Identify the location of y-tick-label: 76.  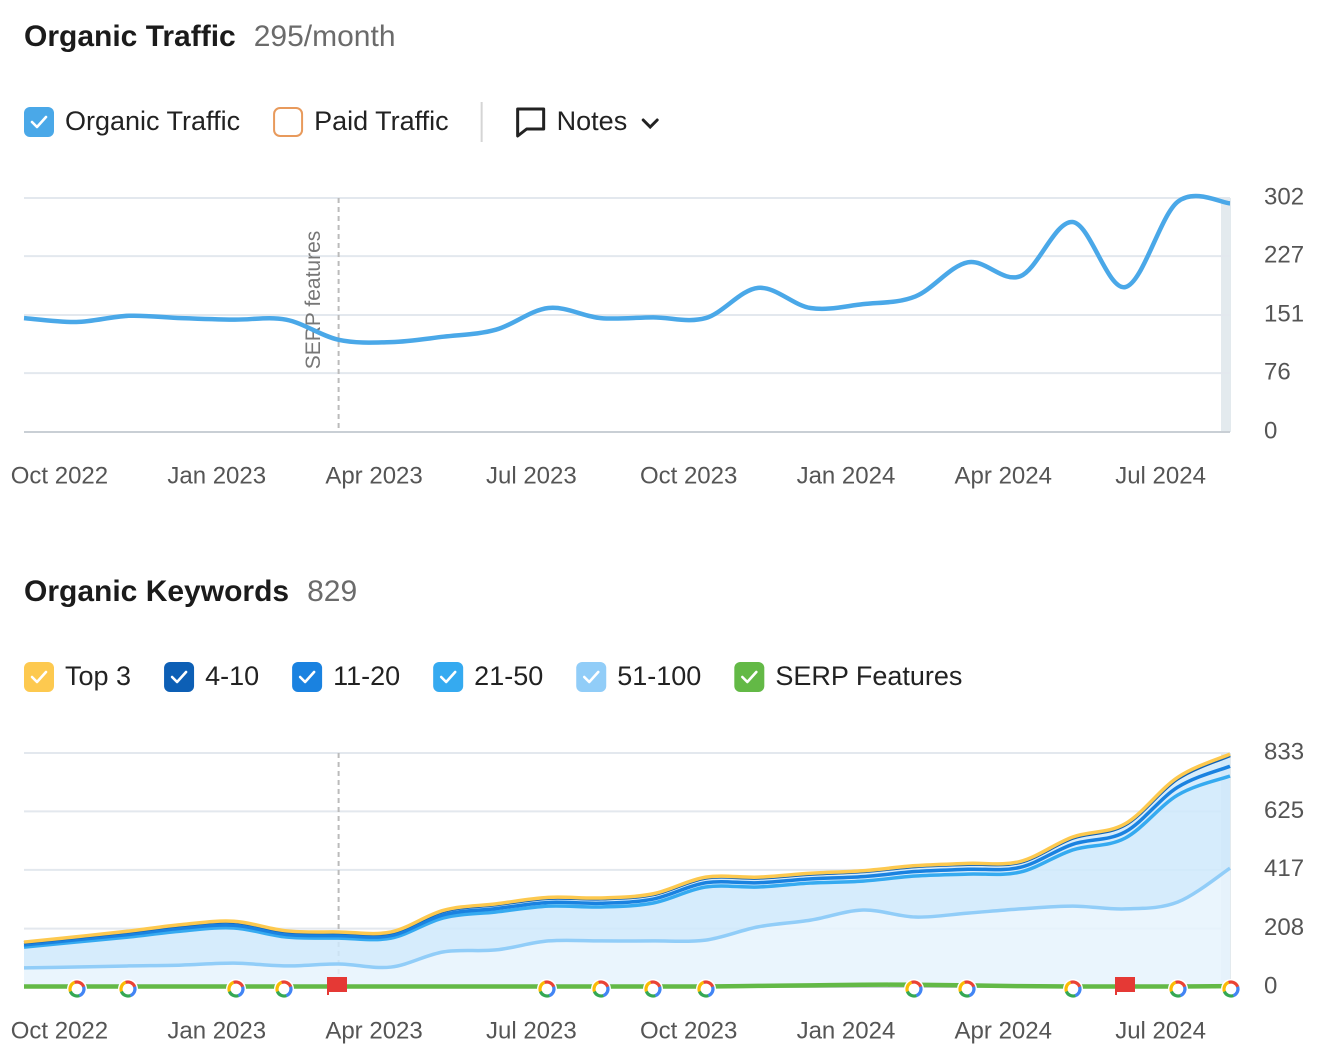
(1277, 371).